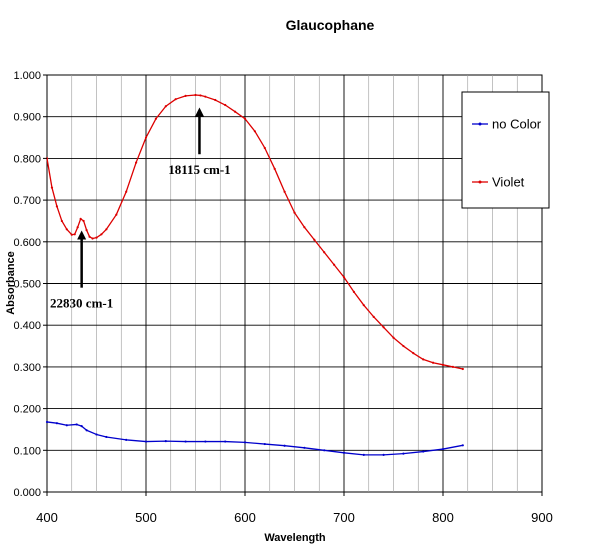 The image size is (600, 554). Describe the element at coordinates (146, 517) in the screenshot. I see `x-tick-label: 500` at that location.